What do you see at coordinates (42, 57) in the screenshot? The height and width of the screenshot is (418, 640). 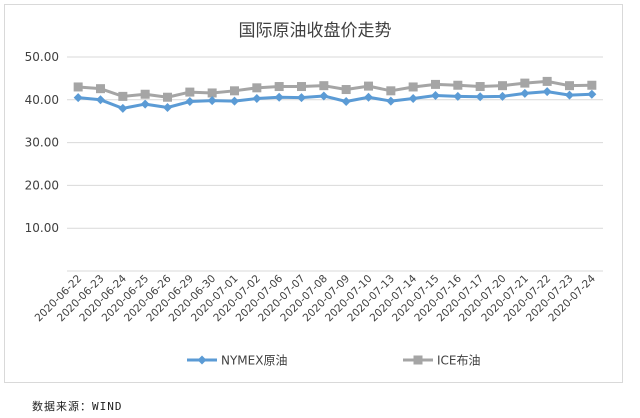 I see `y-tick-label: 50.00` at bounding box center [42, 57].